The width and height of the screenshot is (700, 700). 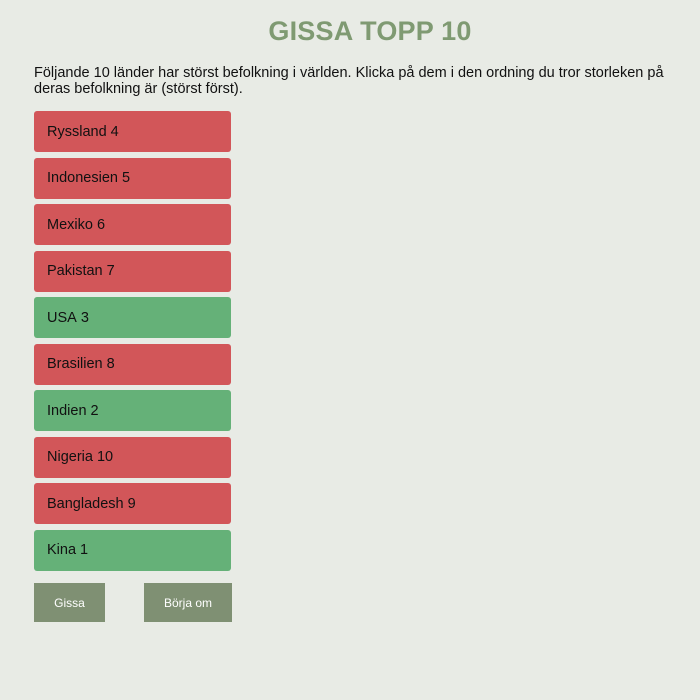 What do you see at coordinates (132, 224) in the screenshot?
I see `country-item: Mexiko 6` at bounding box center [132, 224].